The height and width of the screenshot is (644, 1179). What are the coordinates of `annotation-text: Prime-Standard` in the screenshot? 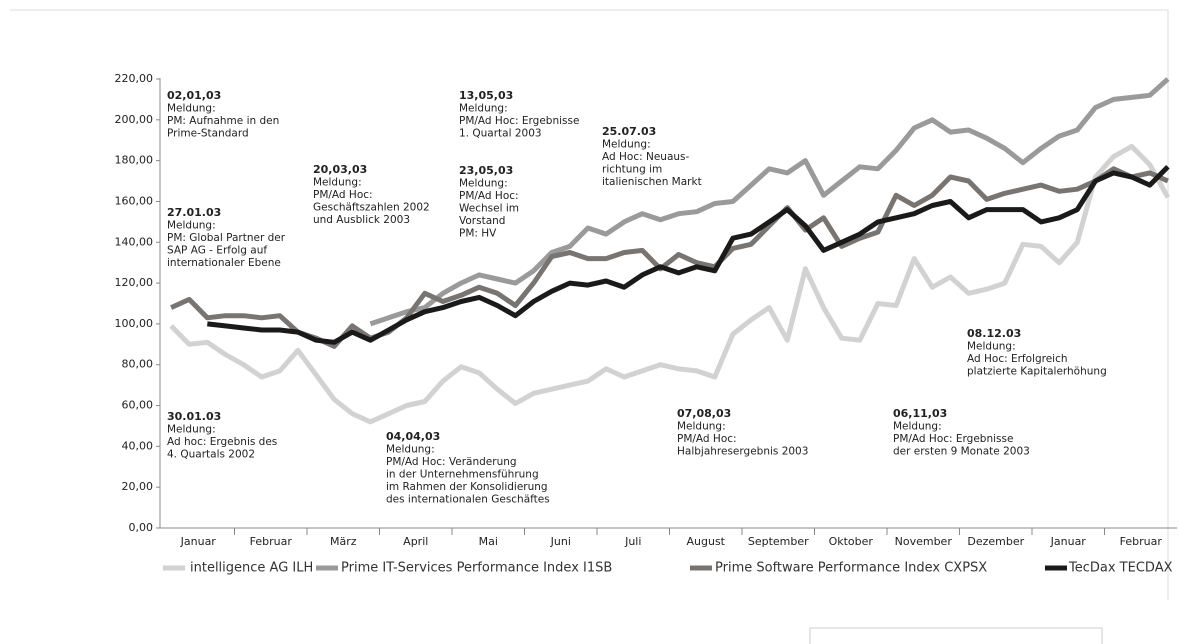 It's located at (208, 134).